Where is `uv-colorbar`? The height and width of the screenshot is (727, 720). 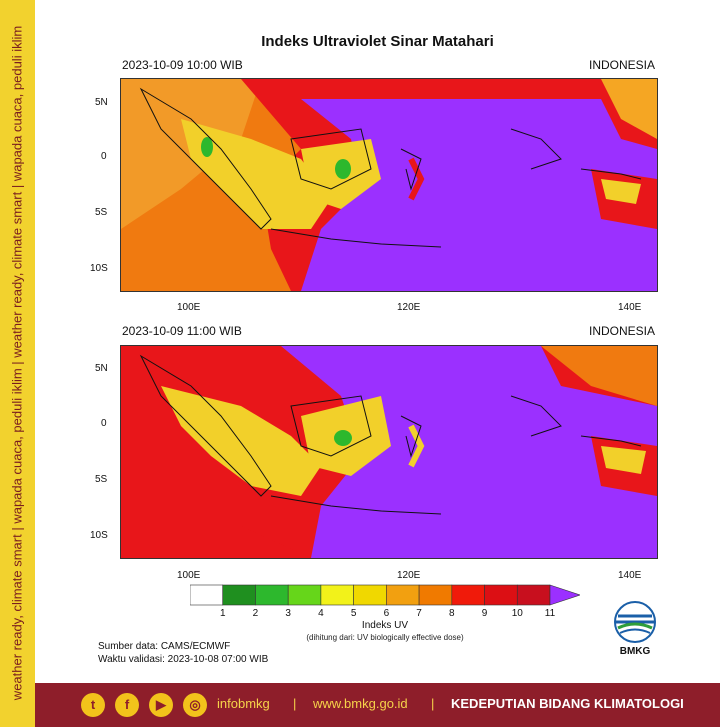
uv-colorbar is located at coordinates (385, 595).